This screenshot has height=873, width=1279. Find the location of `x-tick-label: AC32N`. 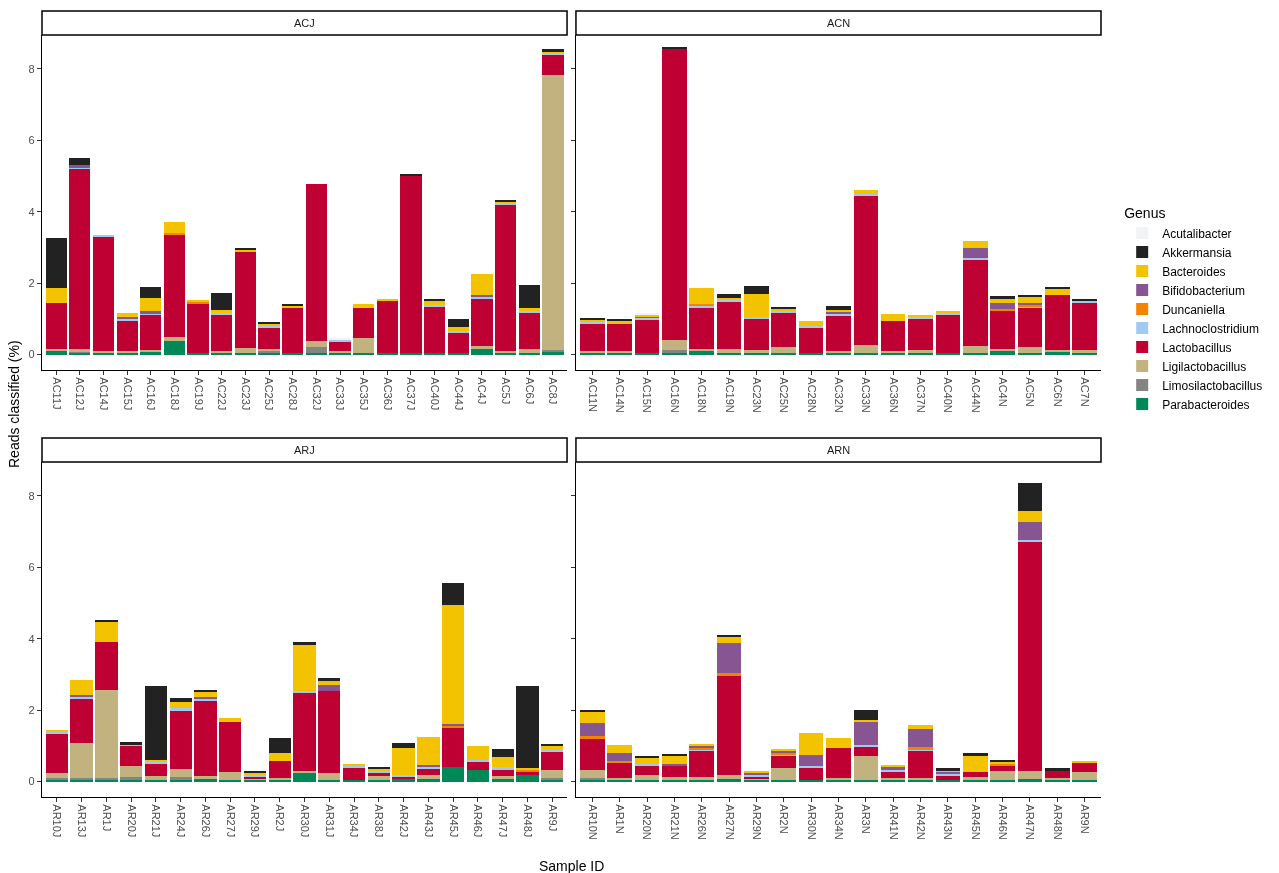

x-tick-label: AC32N is located at coordinates (838, 395).